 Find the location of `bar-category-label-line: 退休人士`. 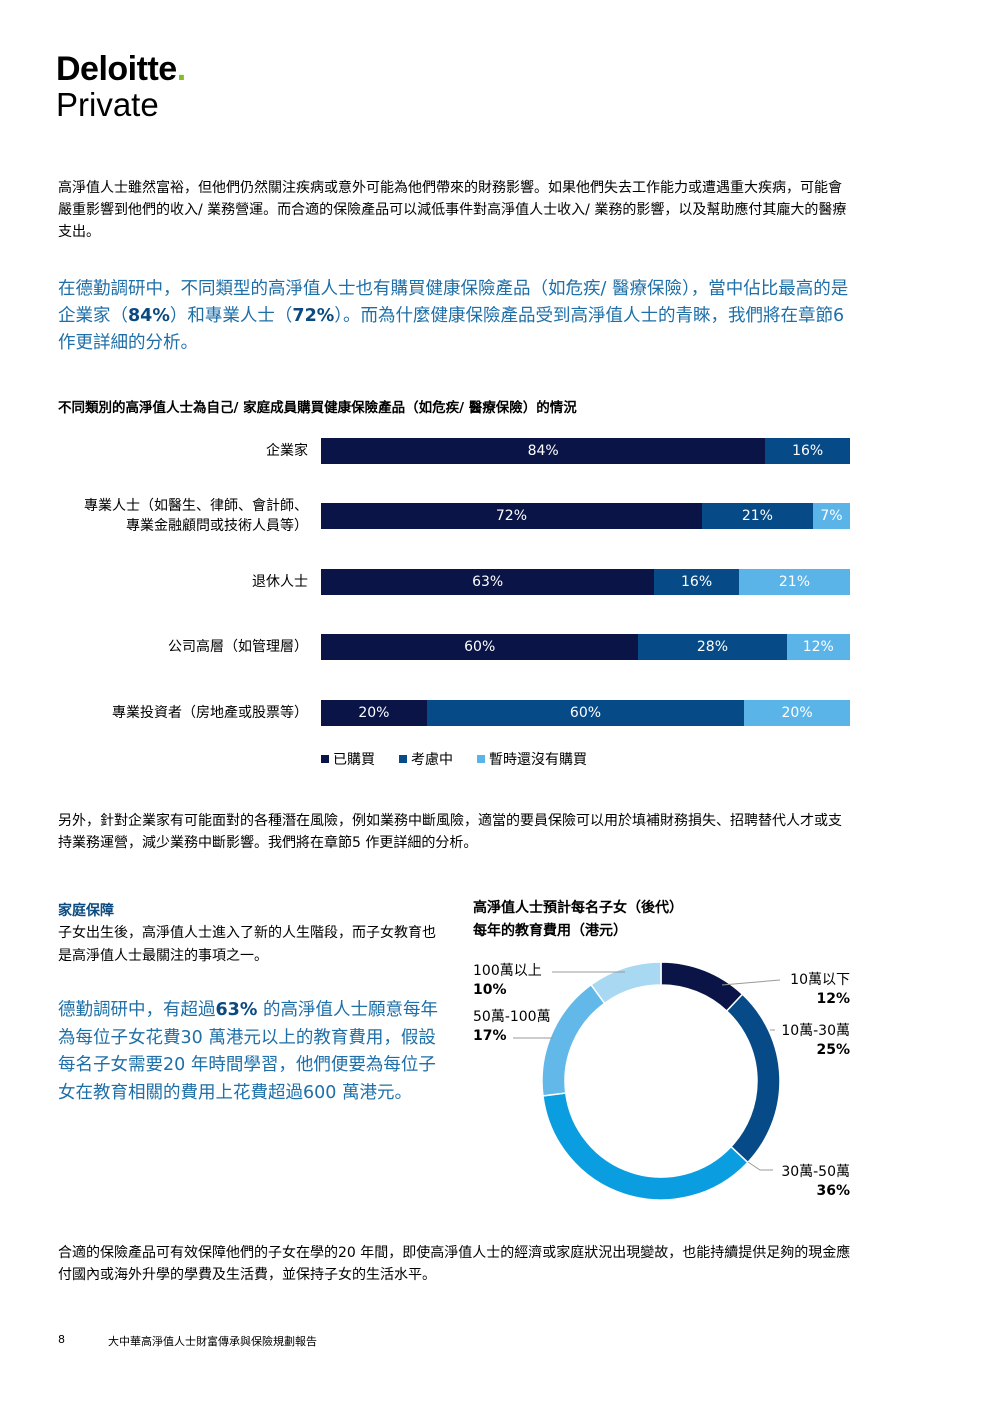

bar-category-label-line: 退休人士 is located at coordinates (280, 582).